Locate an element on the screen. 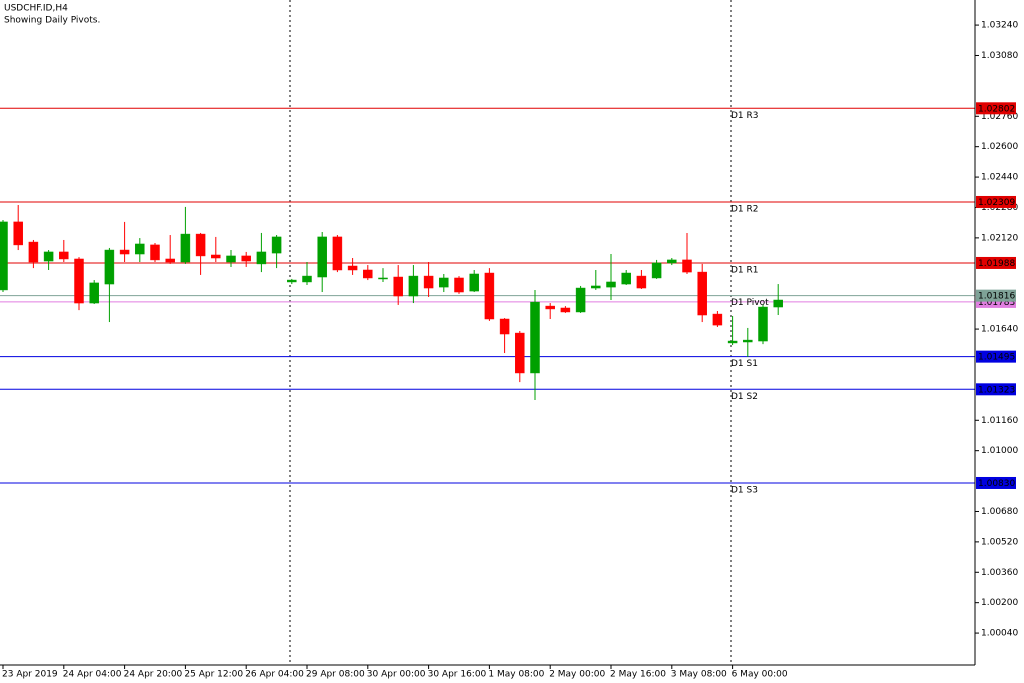  pivot-level-name: D1 Pivot is located at coordinates (750, 303).